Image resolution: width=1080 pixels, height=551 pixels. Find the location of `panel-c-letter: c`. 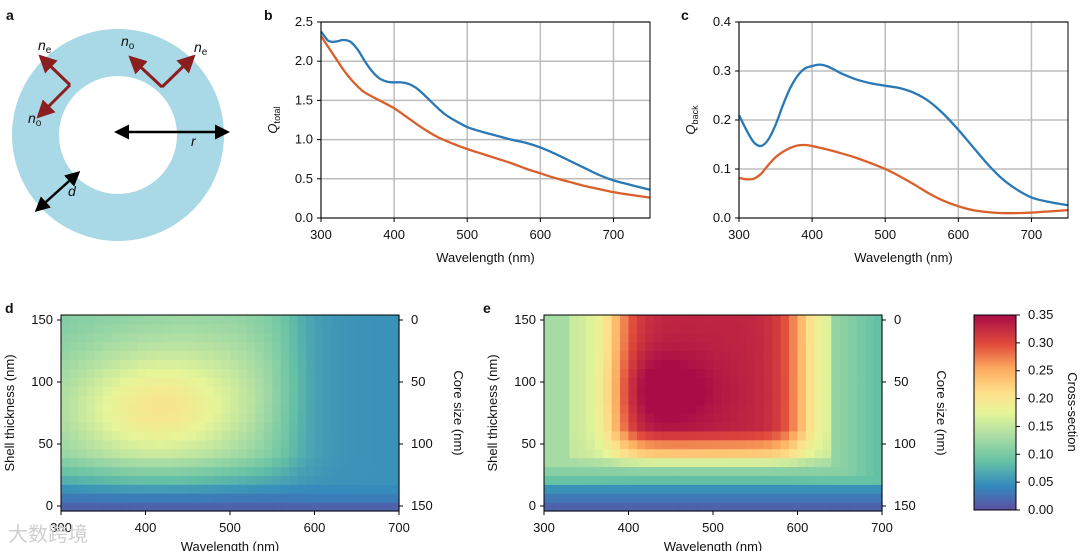

panel-c-letter: c is located at coordinates (685, 15).